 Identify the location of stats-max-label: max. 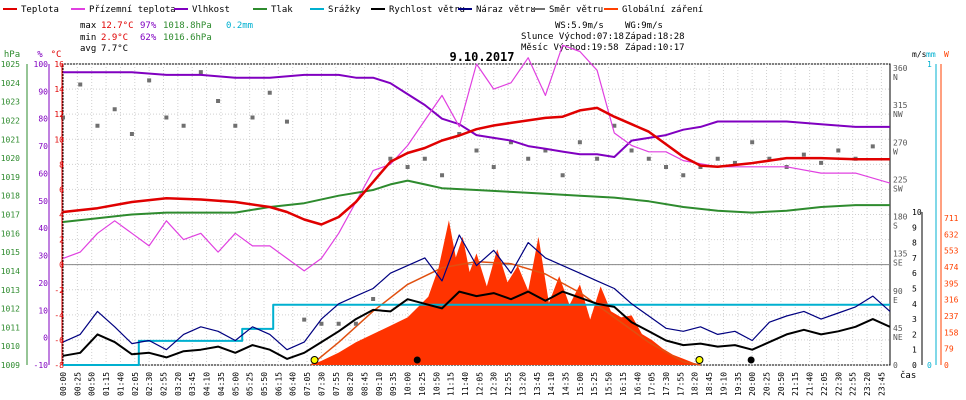
(88, 26).